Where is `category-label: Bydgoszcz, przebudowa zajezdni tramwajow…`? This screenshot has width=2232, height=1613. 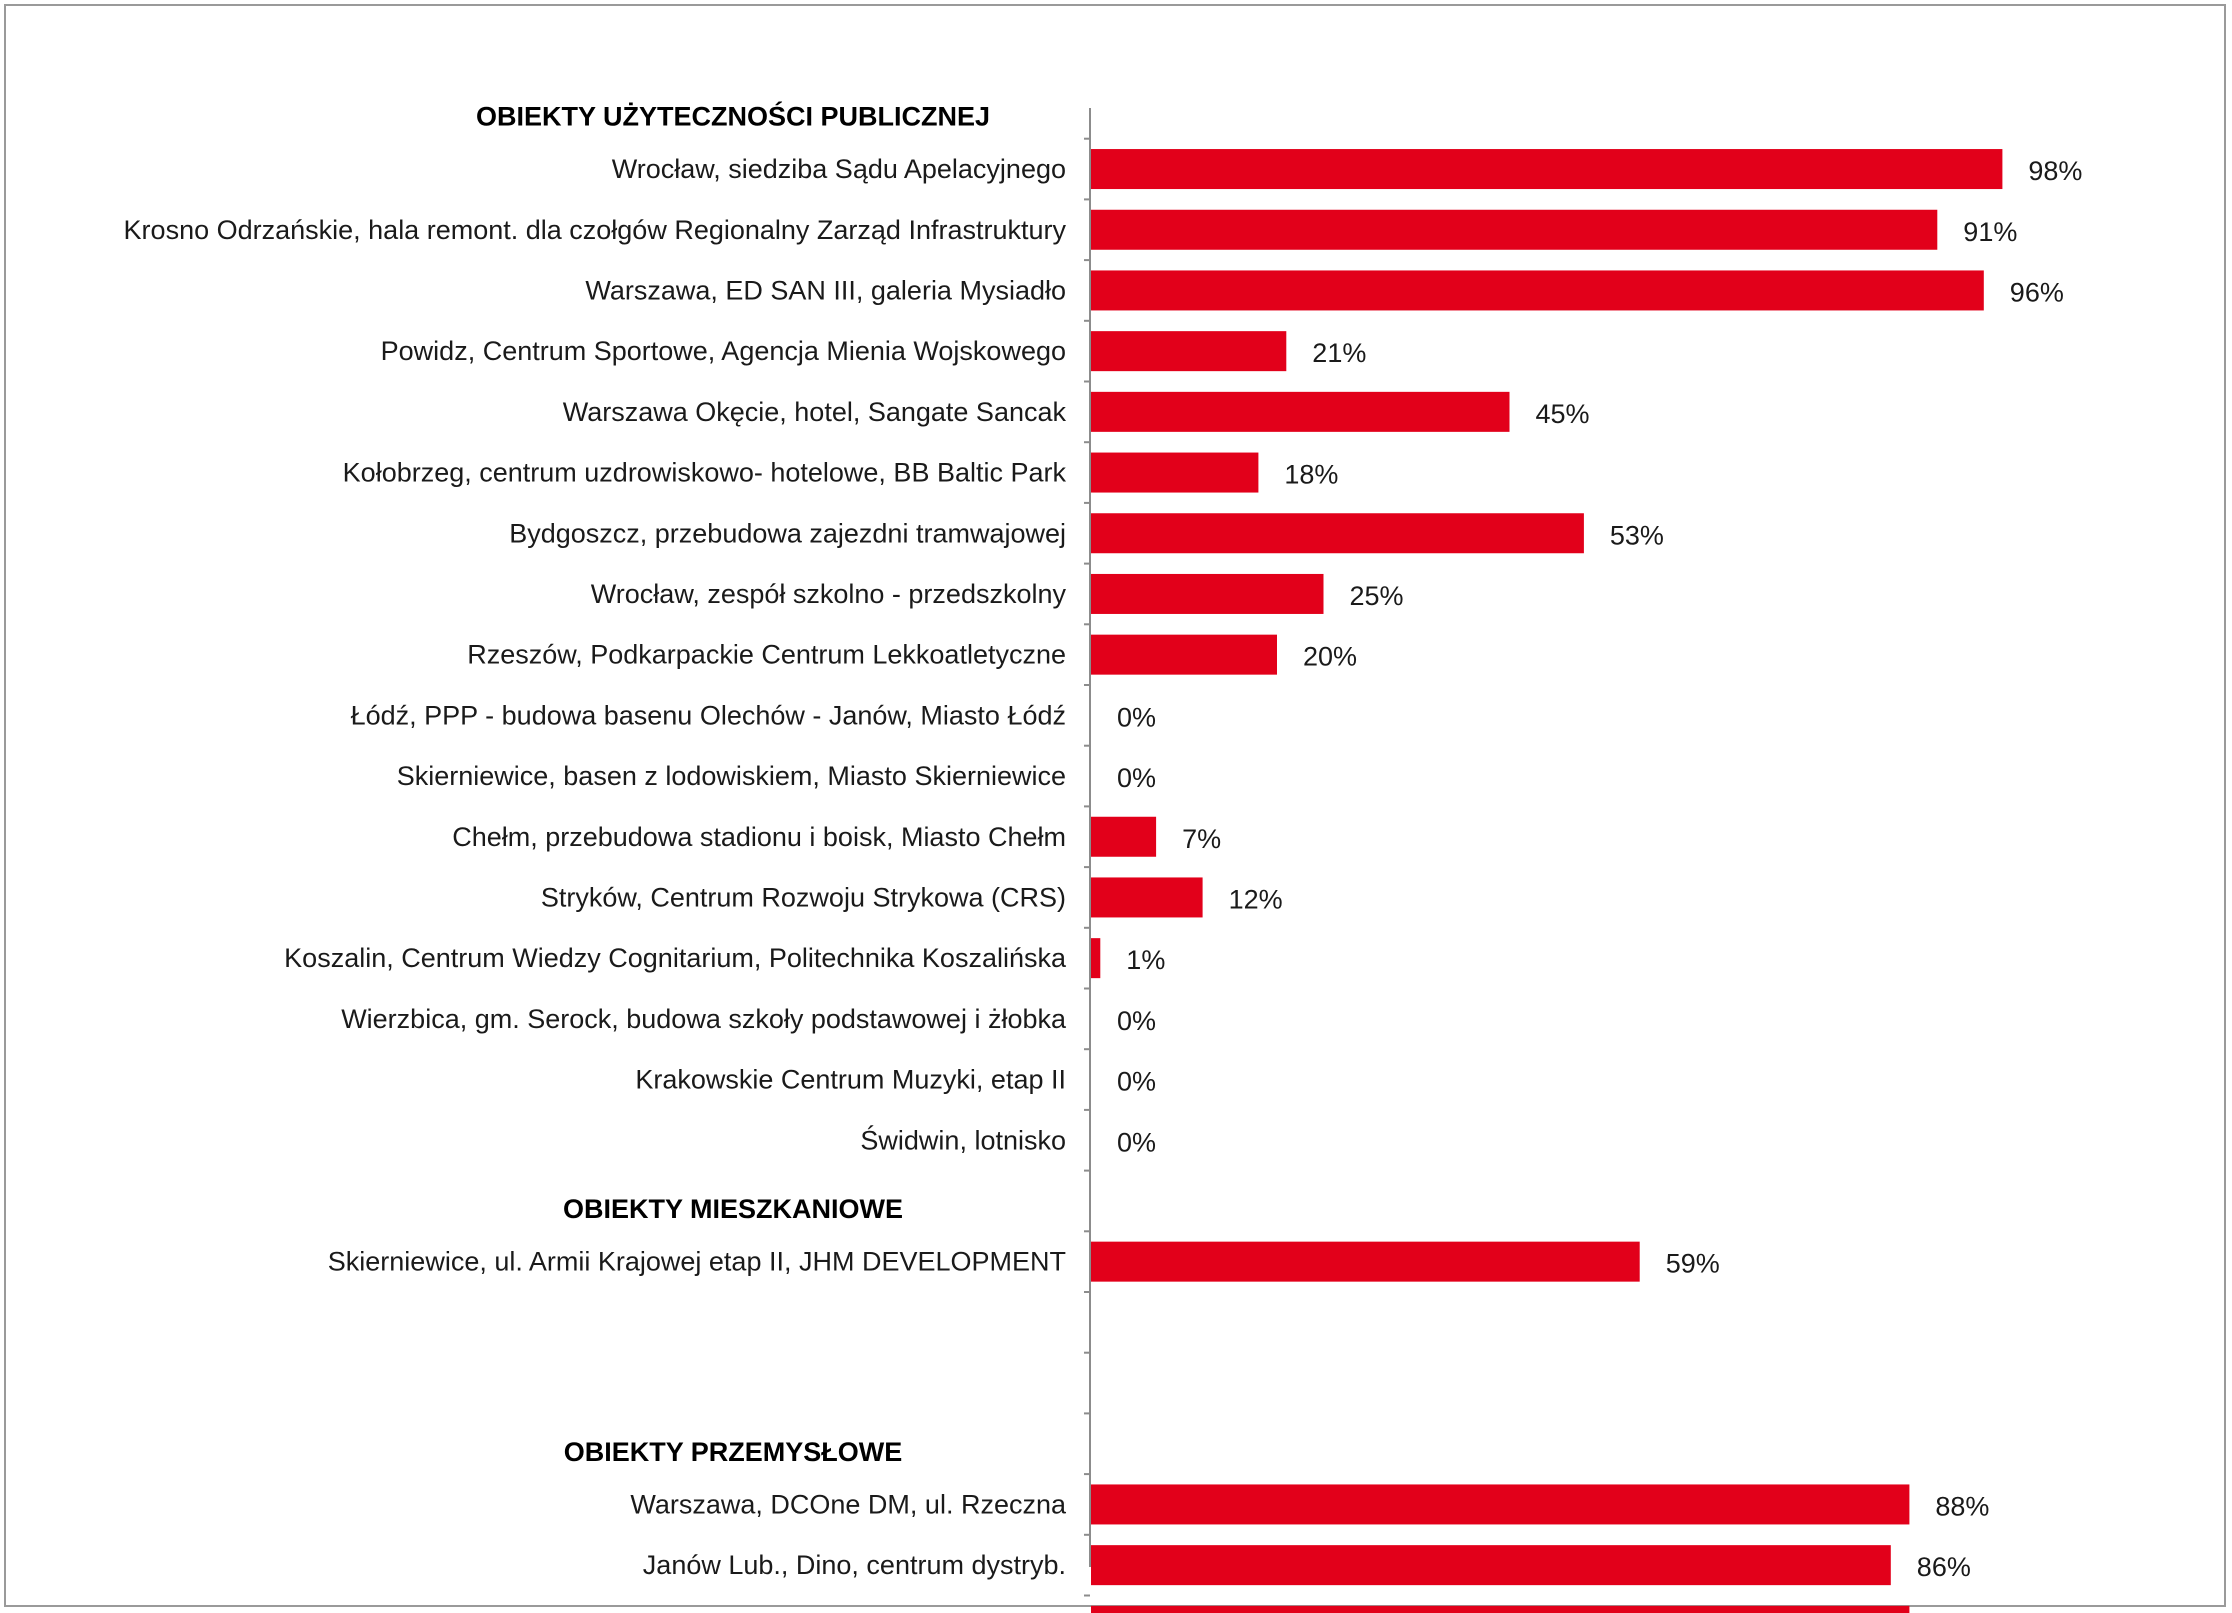
category-label: Bydgoszcz, przebudowa zajezdni tramwajow… is located at coordinates (787, 533).